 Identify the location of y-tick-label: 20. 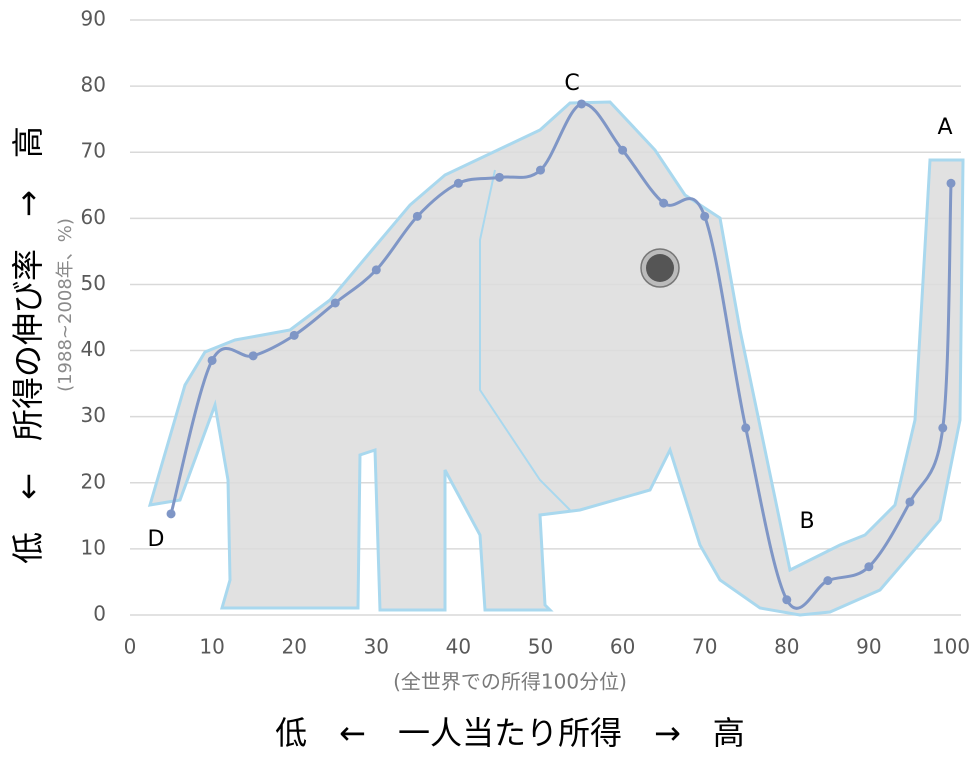
(93, 481).